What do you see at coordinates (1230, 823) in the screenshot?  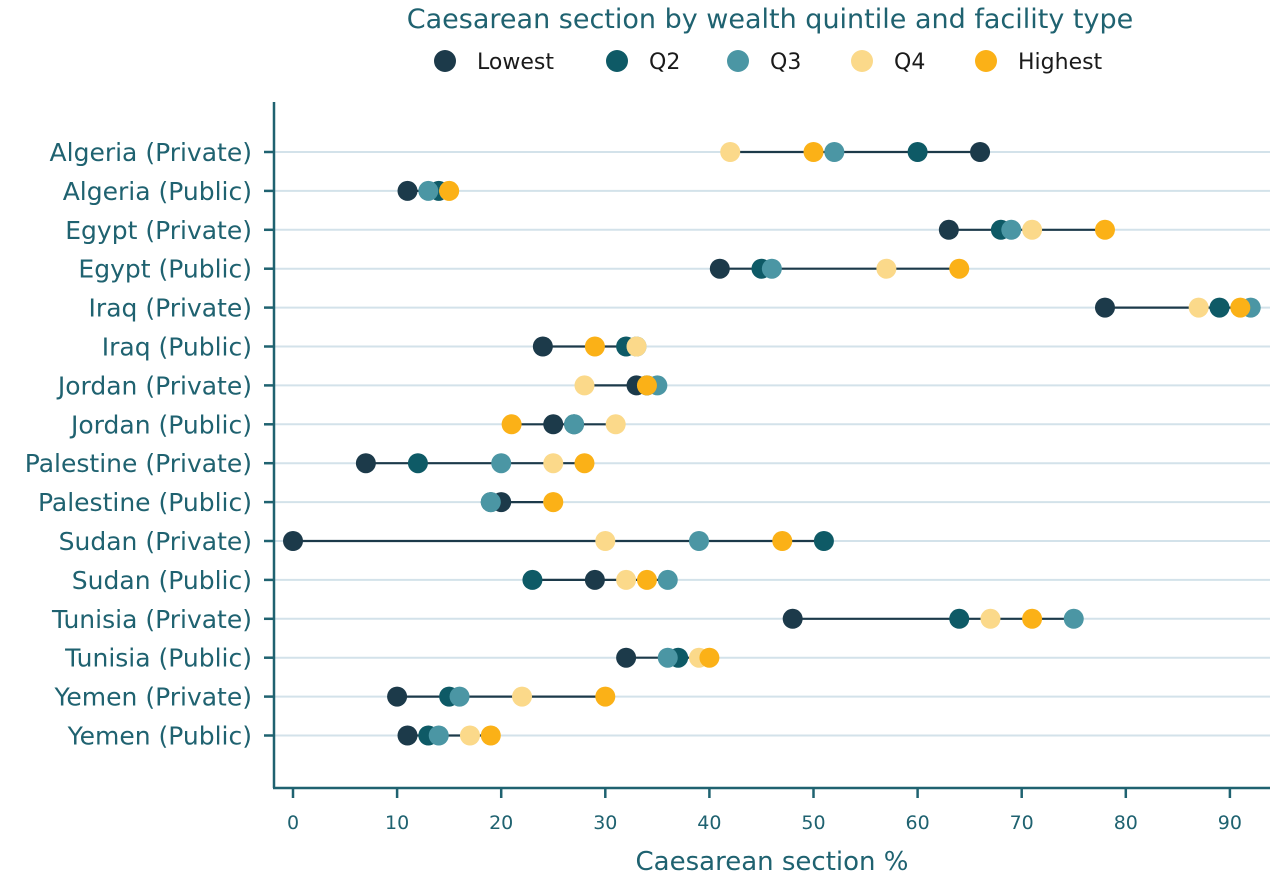 I see `x-tick-label: 90` at bounding box center [1230, 823].